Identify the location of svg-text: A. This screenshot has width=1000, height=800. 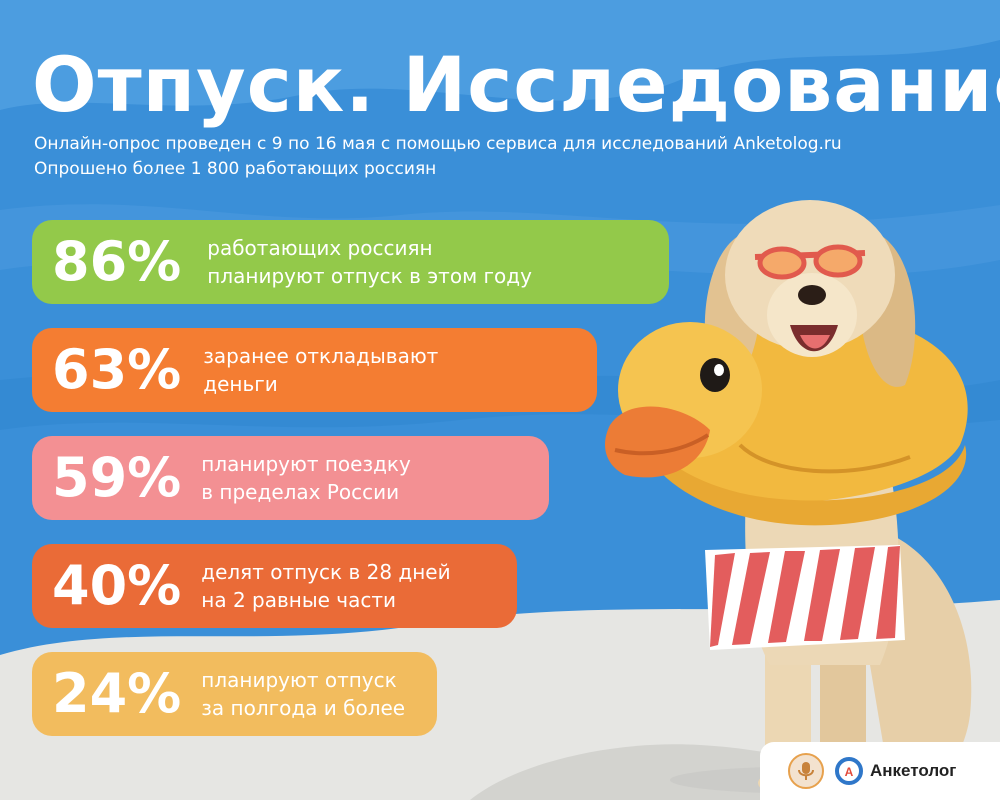
(849, 772).